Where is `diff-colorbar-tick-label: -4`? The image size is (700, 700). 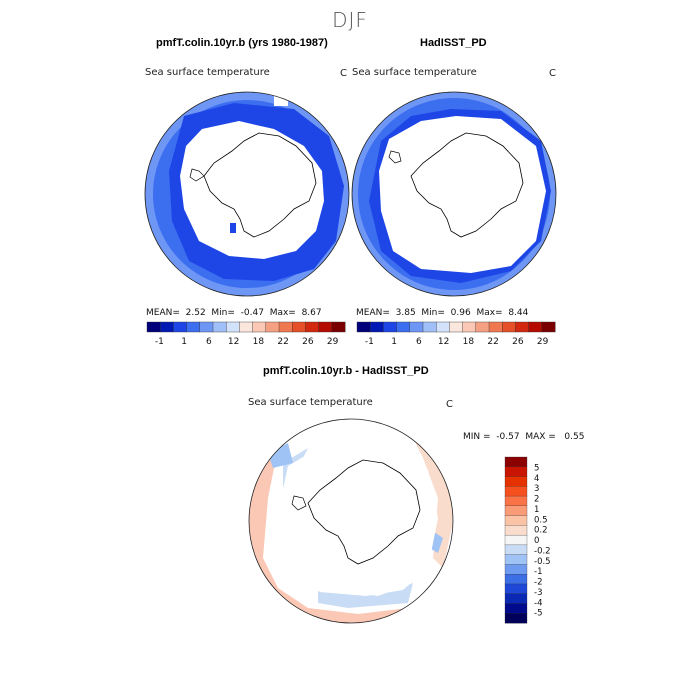
diff-colorbar-tick-label: -4 is located at coordinates (538, 603).